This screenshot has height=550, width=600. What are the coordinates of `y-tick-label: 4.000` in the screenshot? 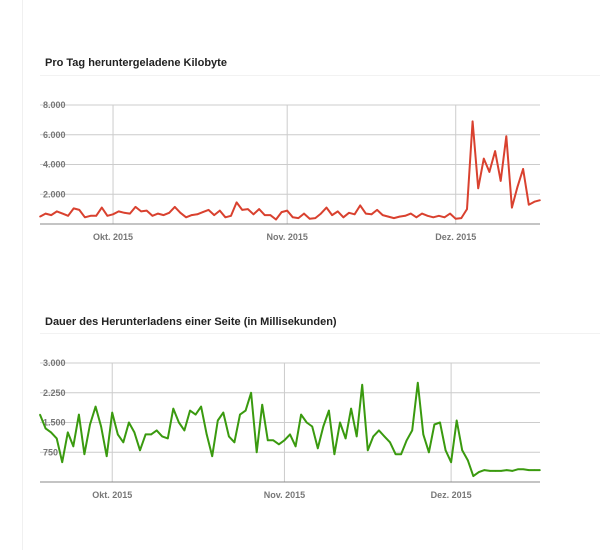 It's located at (54, 165).